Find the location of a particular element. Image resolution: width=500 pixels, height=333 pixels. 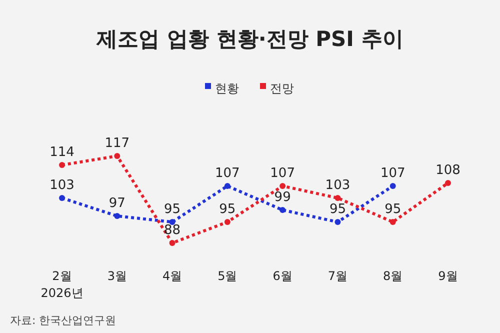

x-tick-label: 5월 is located at coordinates (228, 276).